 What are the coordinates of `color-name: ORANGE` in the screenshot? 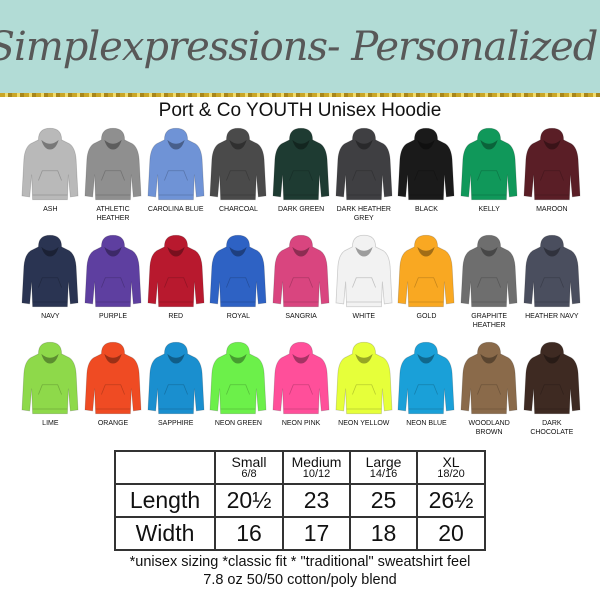 It's located at (113, 423).